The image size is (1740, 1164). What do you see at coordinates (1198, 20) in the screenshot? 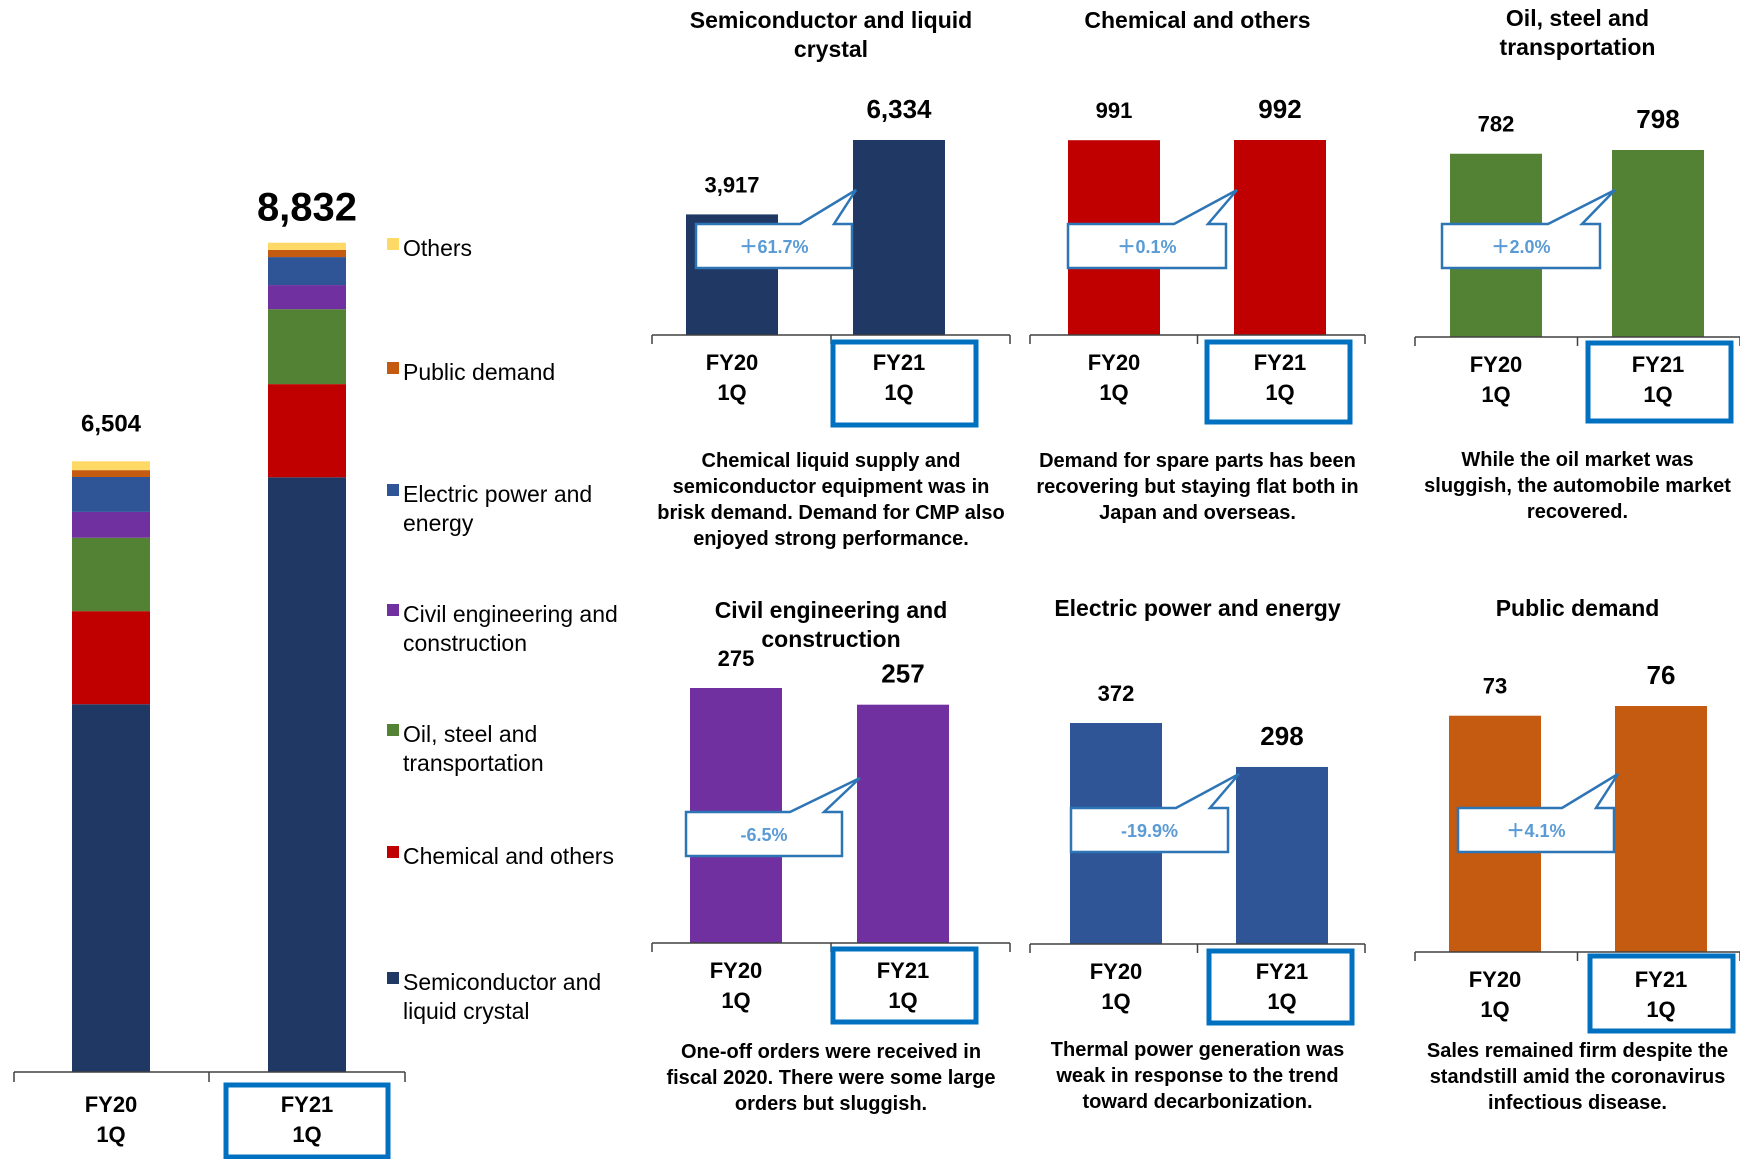
I see `panel-title-1: Chemical and others` at bounding box center [1198, 20].